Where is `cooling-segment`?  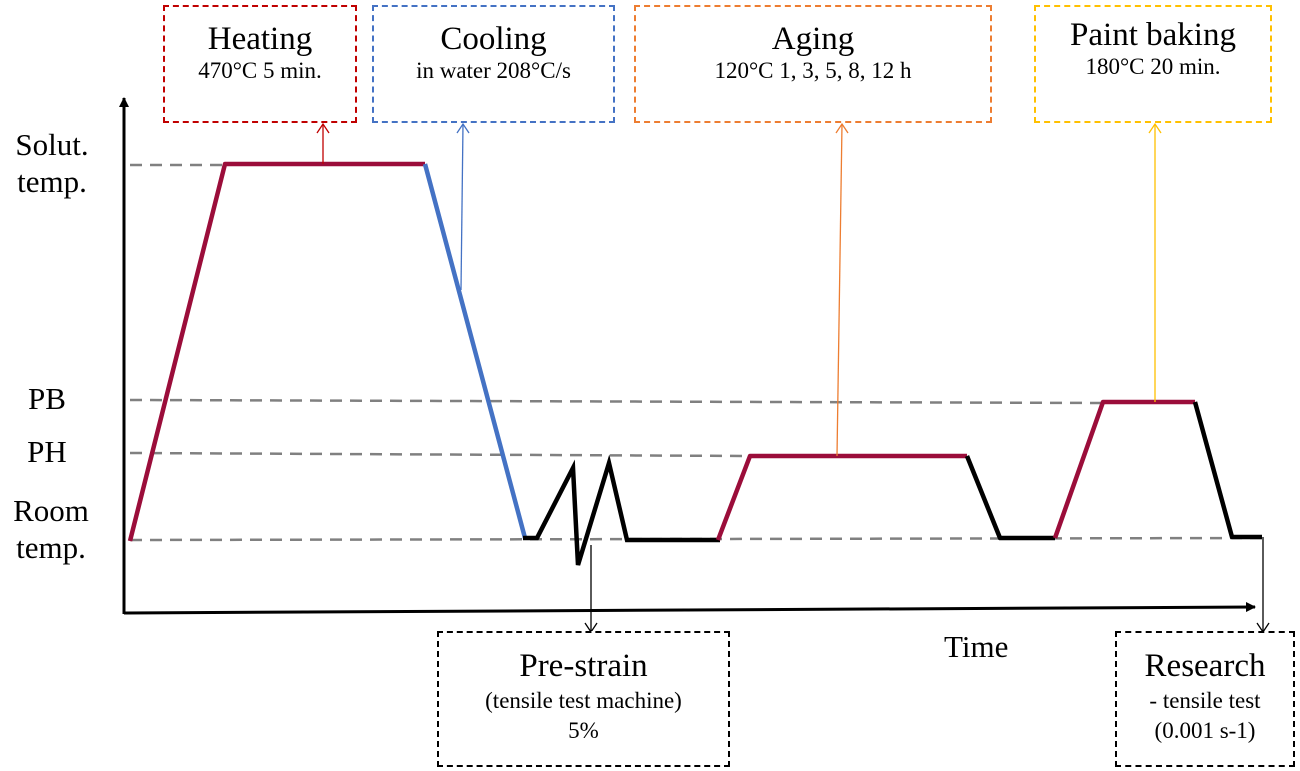
cooling-segment is located at coordinates (475, 351).